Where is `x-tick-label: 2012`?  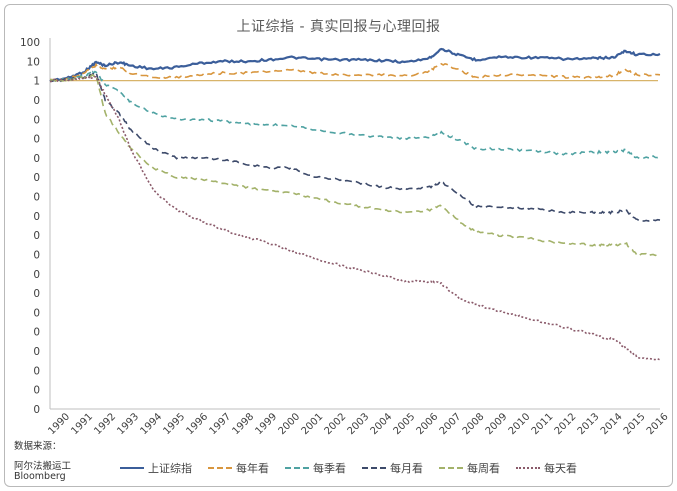
x-tick-label: 2012 is located at coordinates (566, 424).